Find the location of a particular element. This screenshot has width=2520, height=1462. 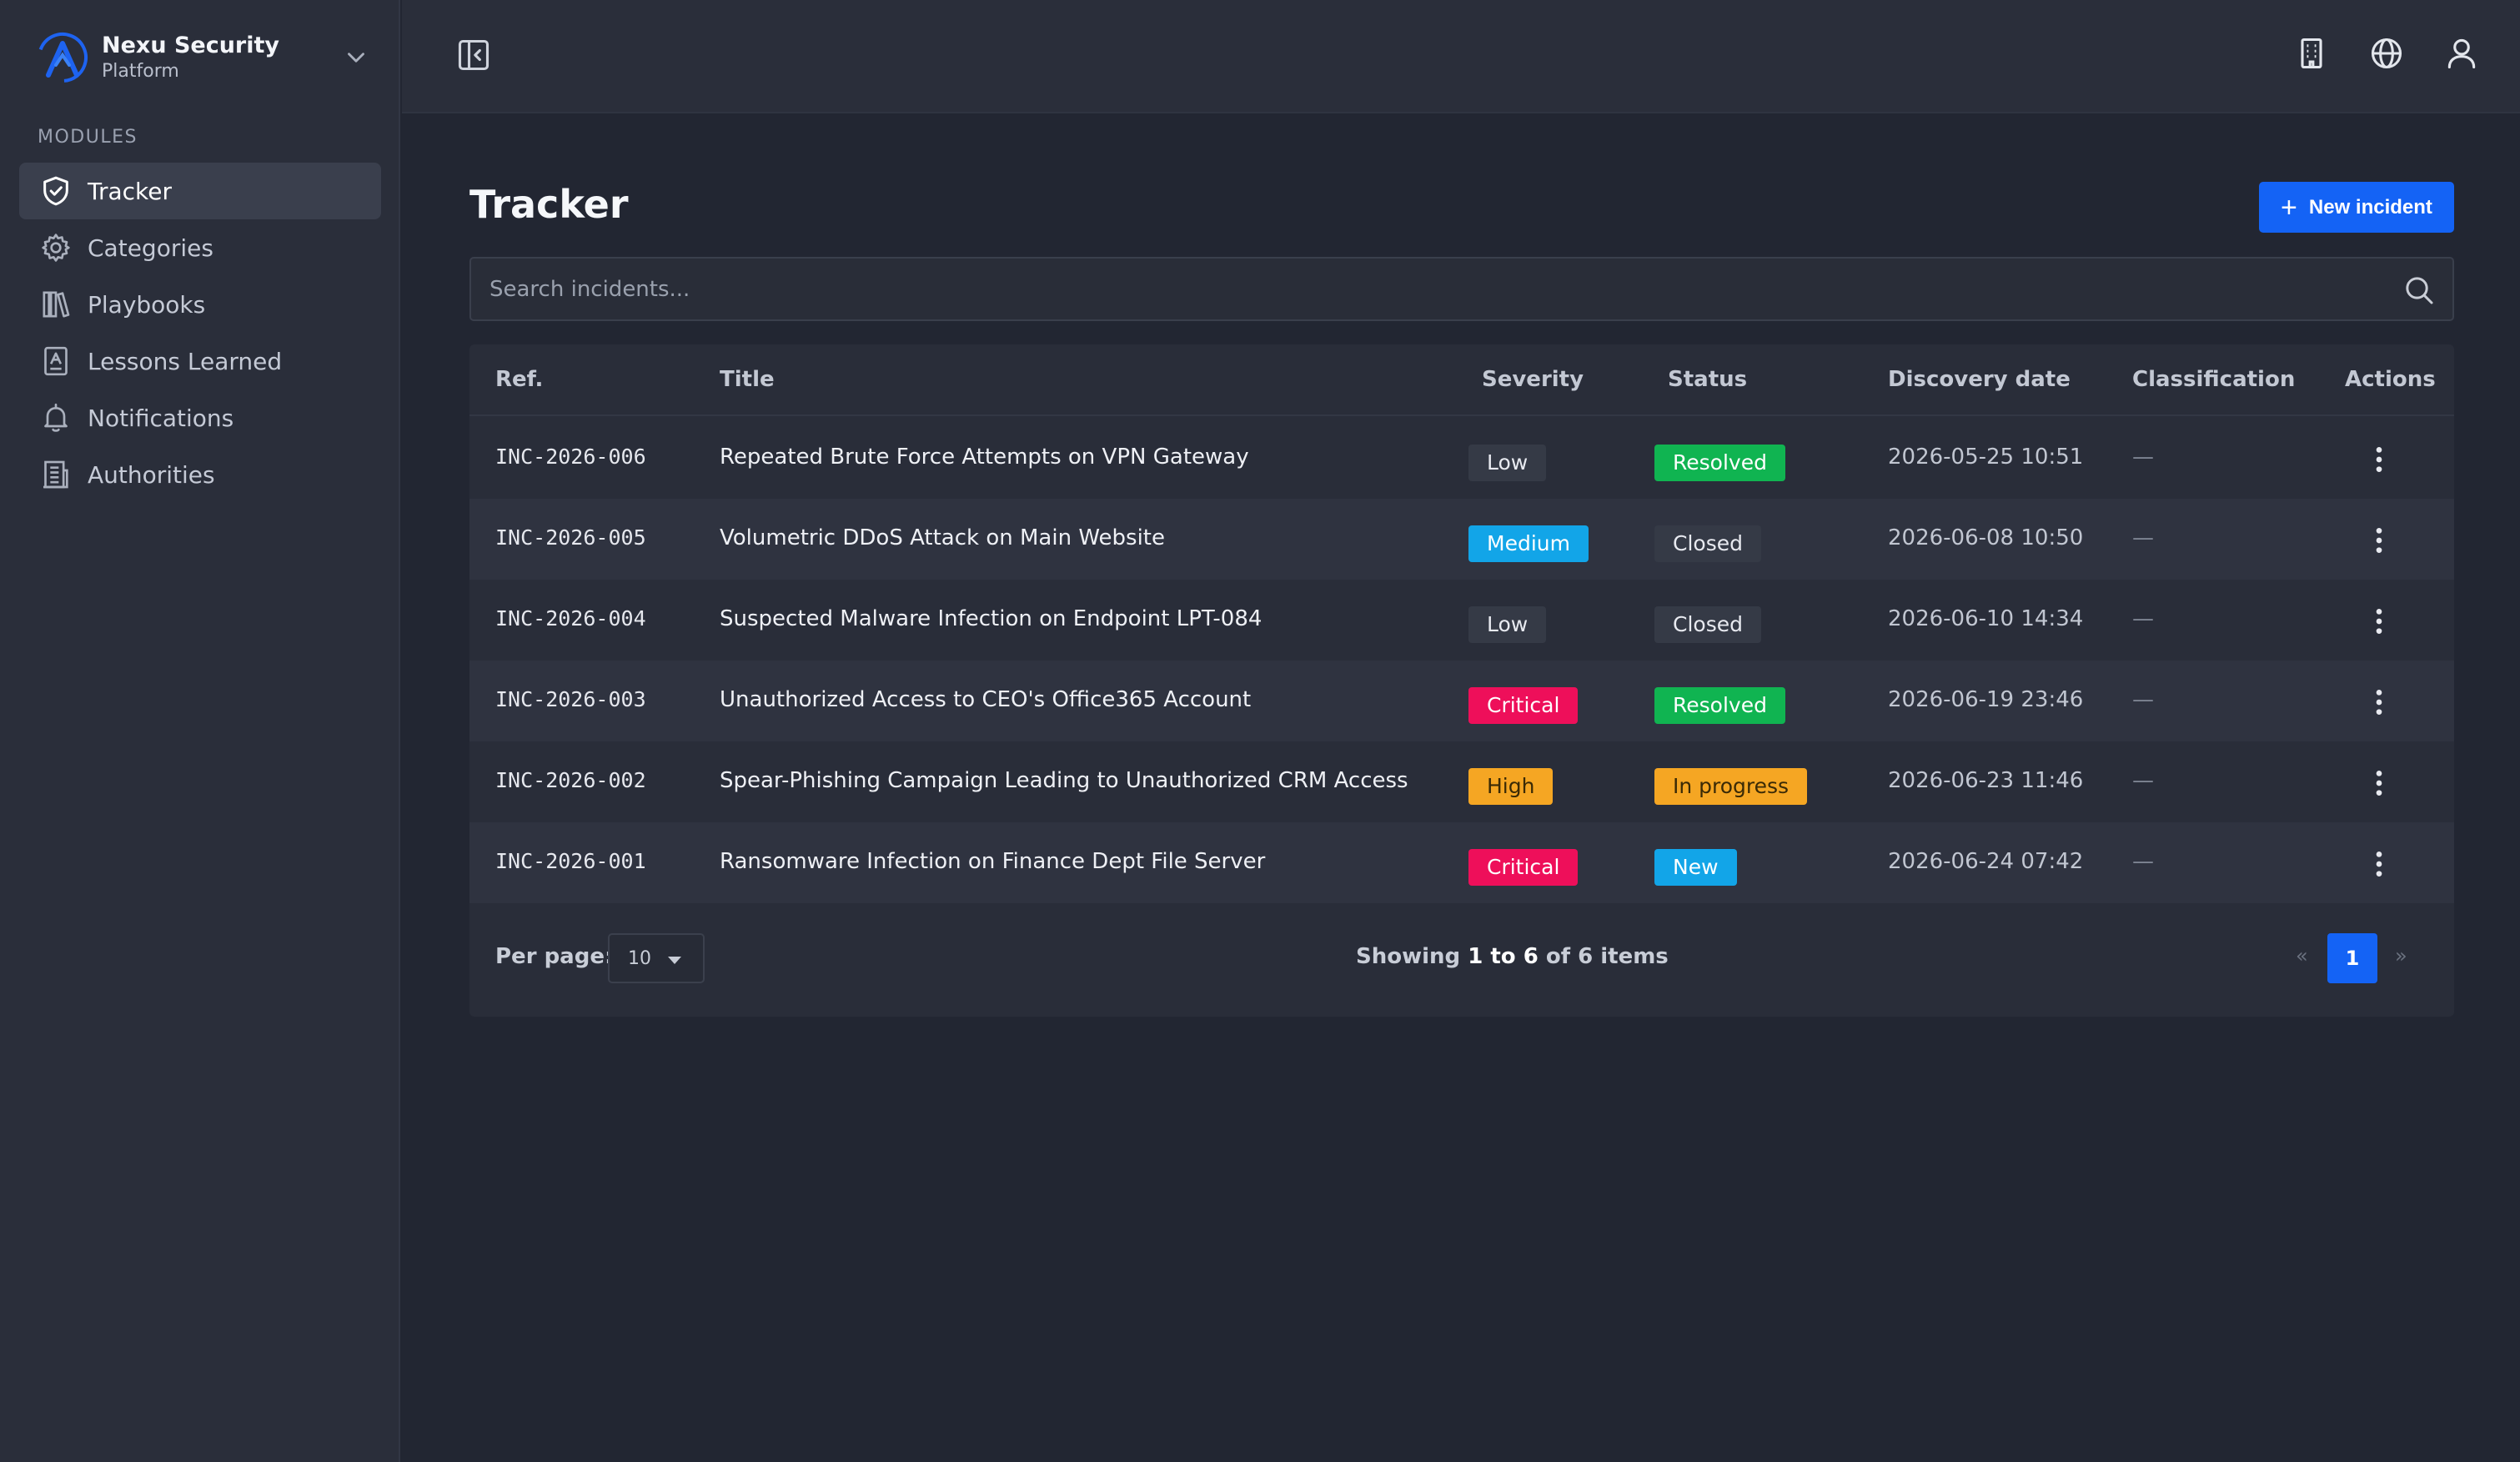

incident-title: Volumetric DDoS Attack on Main Website is located at coordinates (942, 537).